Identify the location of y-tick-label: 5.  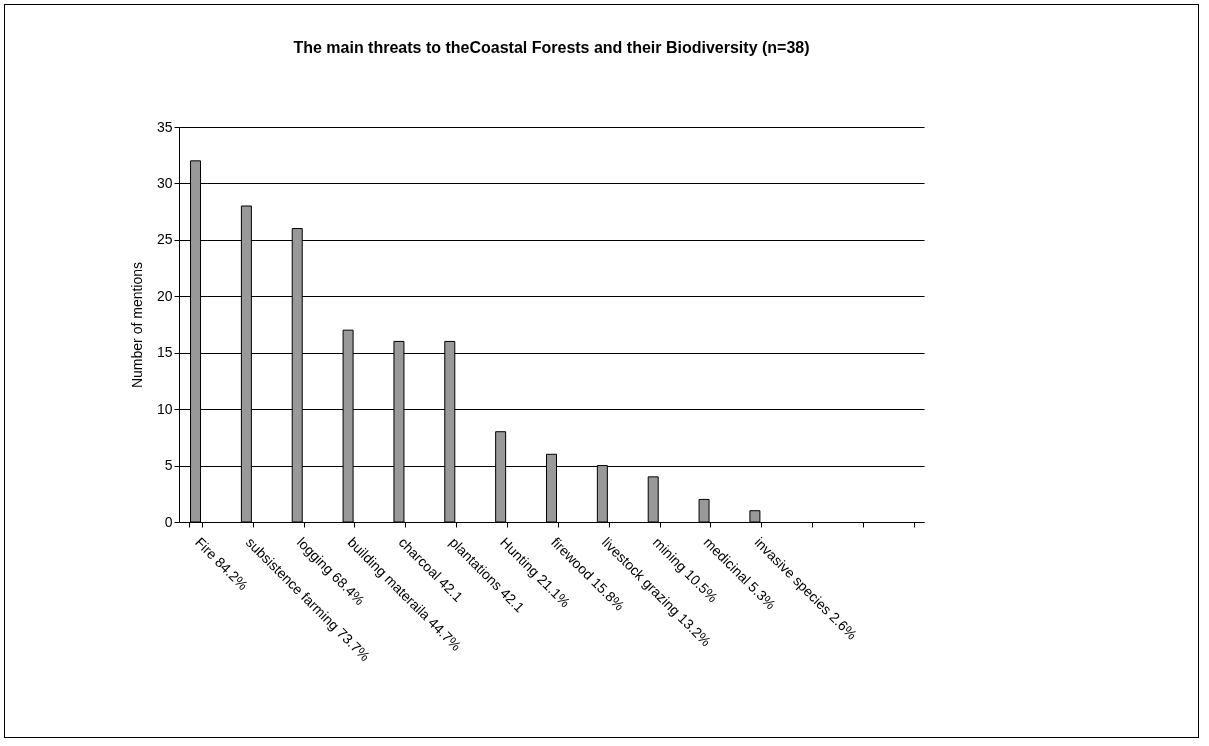
(168, 465).